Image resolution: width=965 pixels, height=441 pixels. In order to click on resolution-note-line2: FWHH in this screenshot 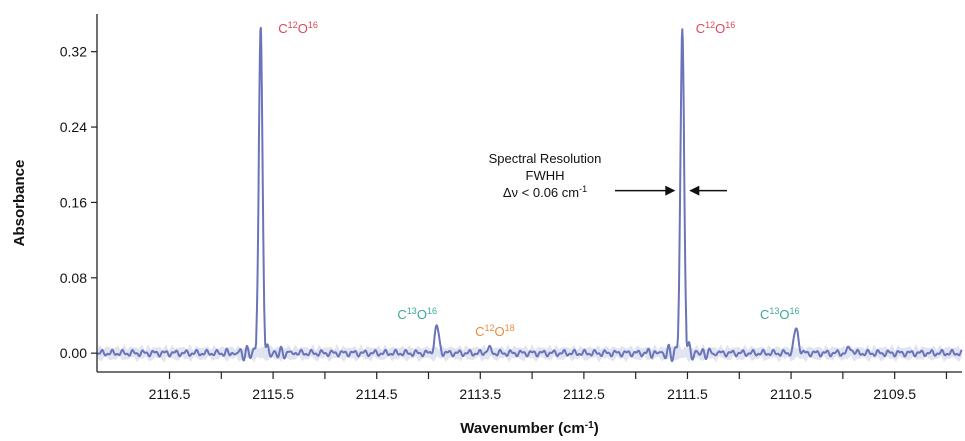, I will do `click(545, 175)`.